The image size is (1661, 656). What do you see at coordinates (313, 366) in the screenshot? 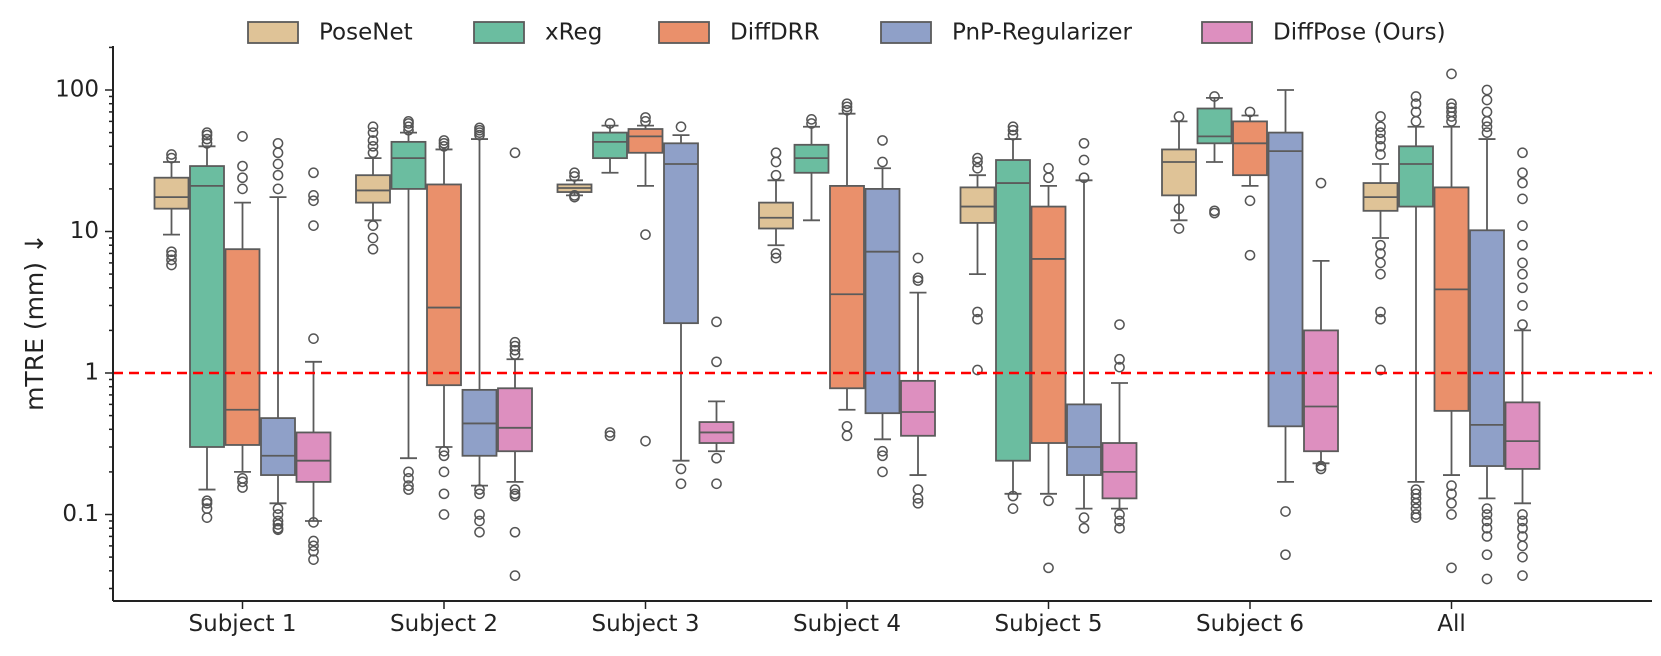
I see `box-diffpose-ours--1` at bounding box center [313, 366].